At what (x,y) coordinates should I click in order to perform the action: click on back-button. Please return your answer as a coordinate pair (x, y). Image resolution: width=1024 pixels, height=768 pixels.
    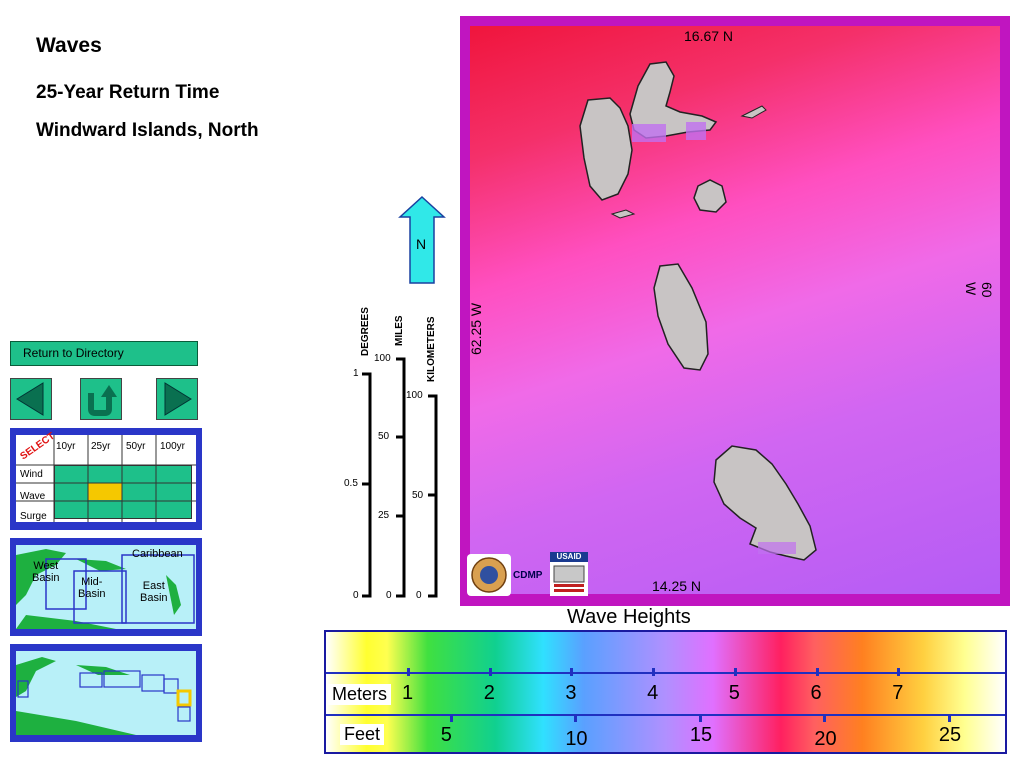
    Looking at the image, I should click on (101, 399).